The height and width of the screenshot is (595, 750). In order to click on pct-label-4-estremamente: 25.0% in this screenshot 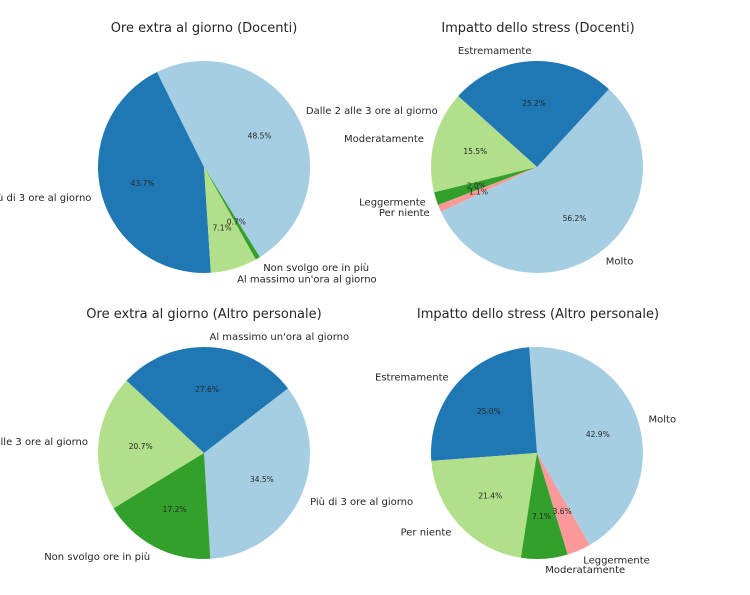, I will do `click(489, 411)`.